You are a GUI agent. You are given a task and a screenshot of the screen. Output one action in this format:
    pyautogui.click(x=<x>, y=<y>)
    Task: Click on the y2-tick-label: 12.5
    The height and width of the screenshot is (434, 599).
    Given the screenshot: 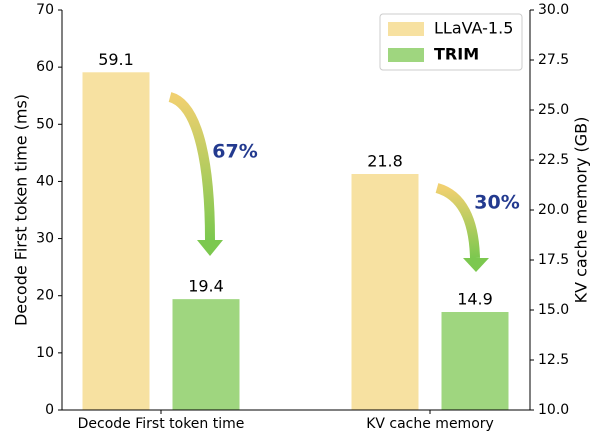 What is the action you would take?
    pyautogui.click(x=553, y=360)
    